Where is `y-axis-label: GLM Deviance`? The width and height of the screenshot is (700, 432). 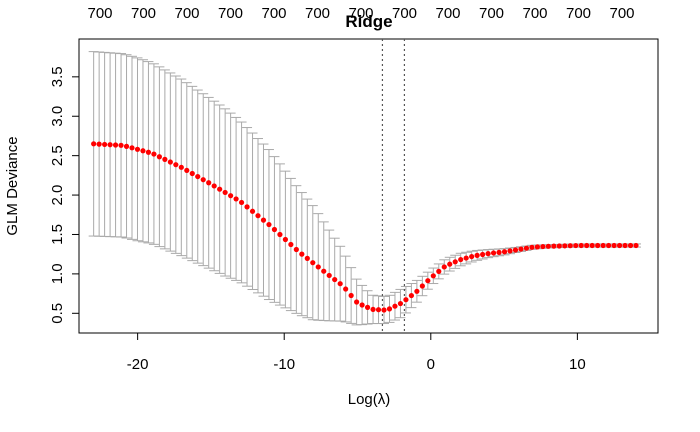
y-axis-label: GLM Deviance is located at coordinates (12, 185).